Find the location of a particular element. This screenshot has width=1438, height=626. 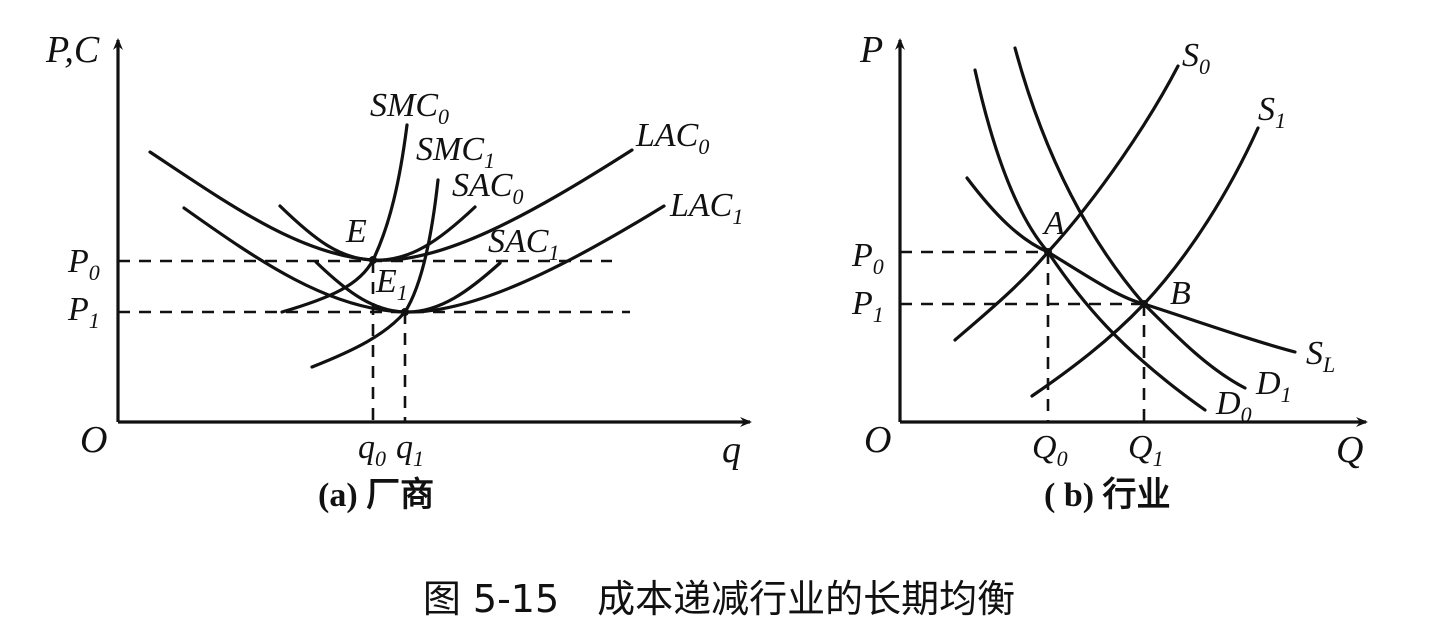

s1-label: S1 is located at coordinates (1272, 112).